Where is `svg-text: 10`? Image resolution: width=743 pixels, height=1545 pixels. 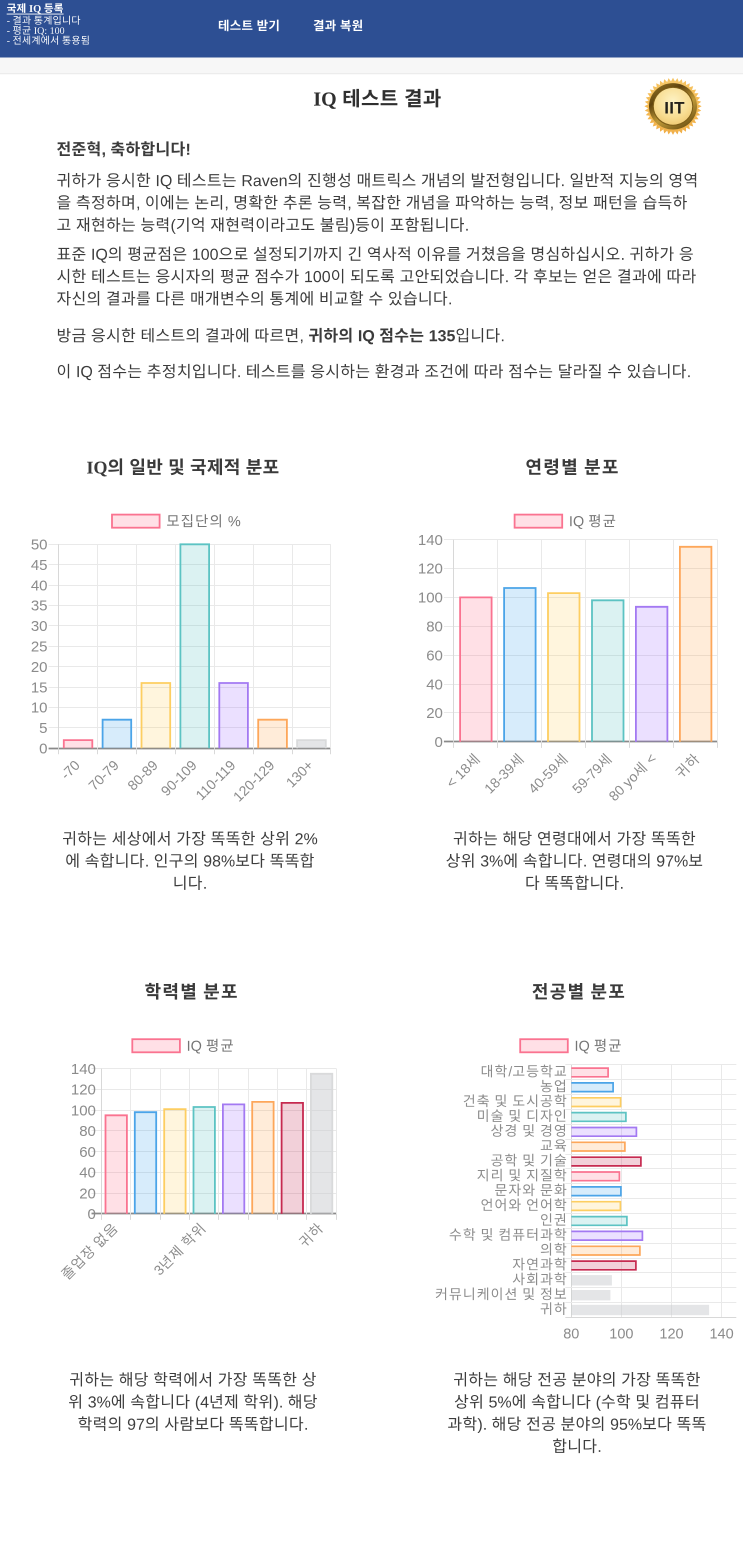 svg-text: 10 is located at coordinates (39, 708).